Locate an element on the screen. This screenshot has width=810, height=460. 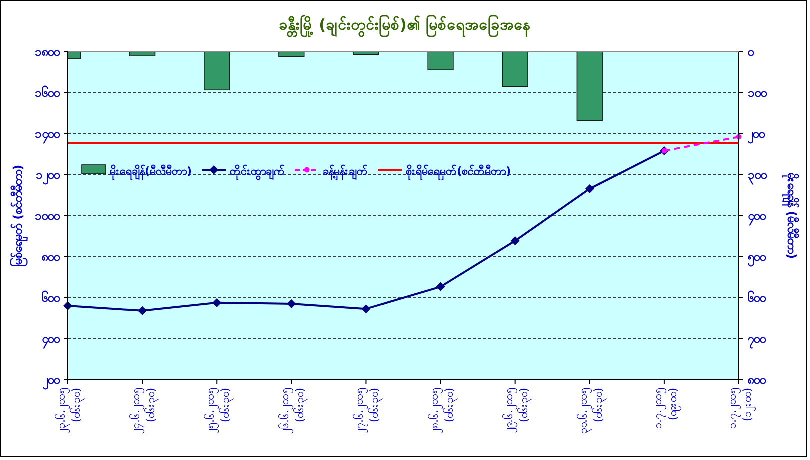
y-axis-title: မြစ်ရေမှတ် (စင်တီမီတာ) is located at coordinates (18, 216).